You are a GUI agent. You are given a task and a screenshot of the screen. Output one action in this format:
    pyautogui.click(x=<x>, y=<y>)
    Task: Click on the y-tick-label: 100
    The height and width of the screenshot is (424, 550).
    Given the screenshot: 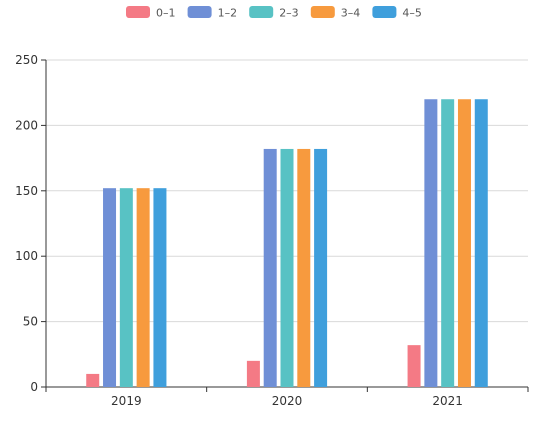 What is the action you would take?
    pyautogui.click(x=26, y=256)
    